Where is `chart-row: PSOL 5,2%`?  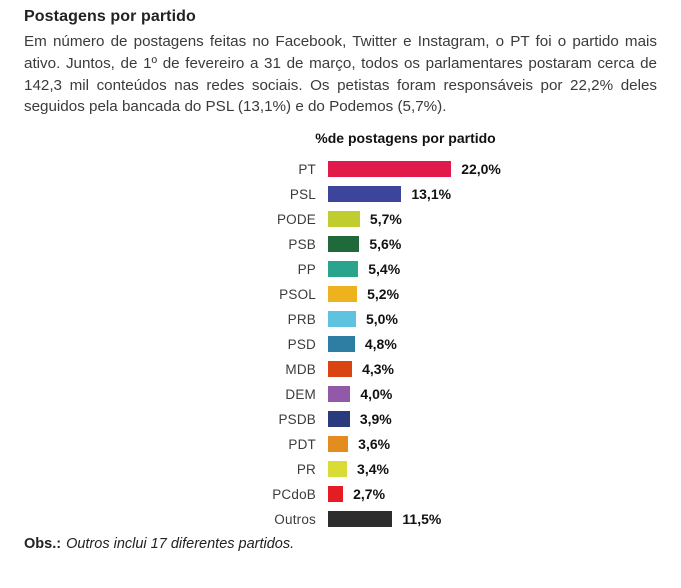
chart-row: PSOL 5,2% is located at coordinates (340, 294).